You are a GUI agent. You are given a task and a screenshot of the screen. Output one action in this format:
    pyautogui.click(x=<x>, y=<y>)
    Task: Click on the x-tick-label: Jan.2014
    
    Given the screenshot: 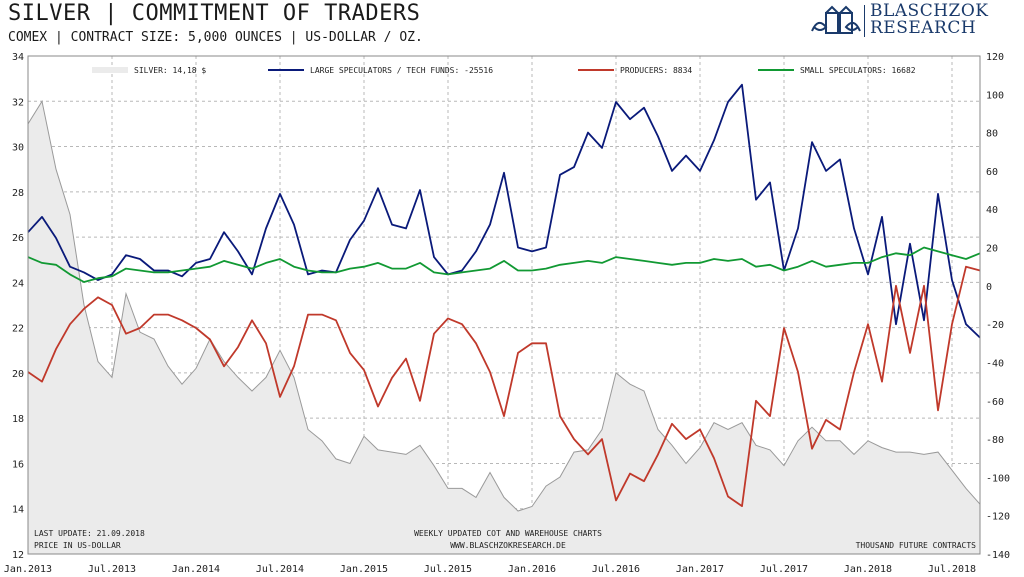 What is the action you would take?
    pyautogui.click(x=196, y=569)
    